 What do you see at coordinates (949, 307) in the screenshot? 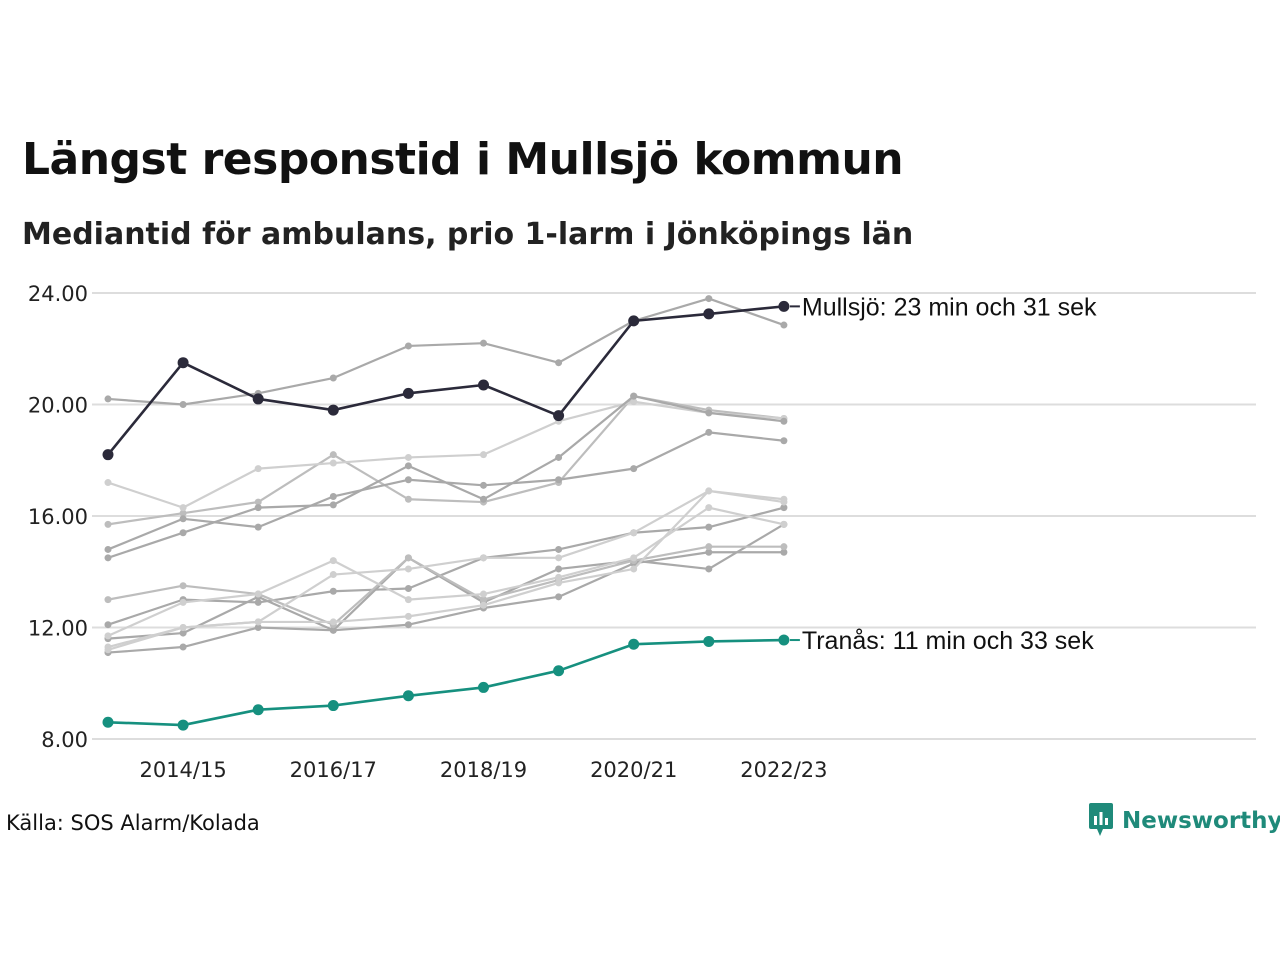
I see `series-label: Mullsjö: 23 min och 31 sek` at bounding box center [949, 307].